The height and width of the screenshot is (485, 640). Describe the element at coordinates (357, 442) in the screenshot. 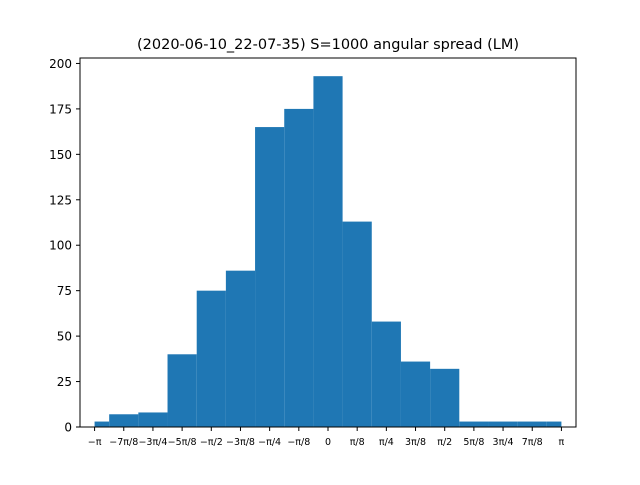

I see `x-tick-label: π/8` at that location.